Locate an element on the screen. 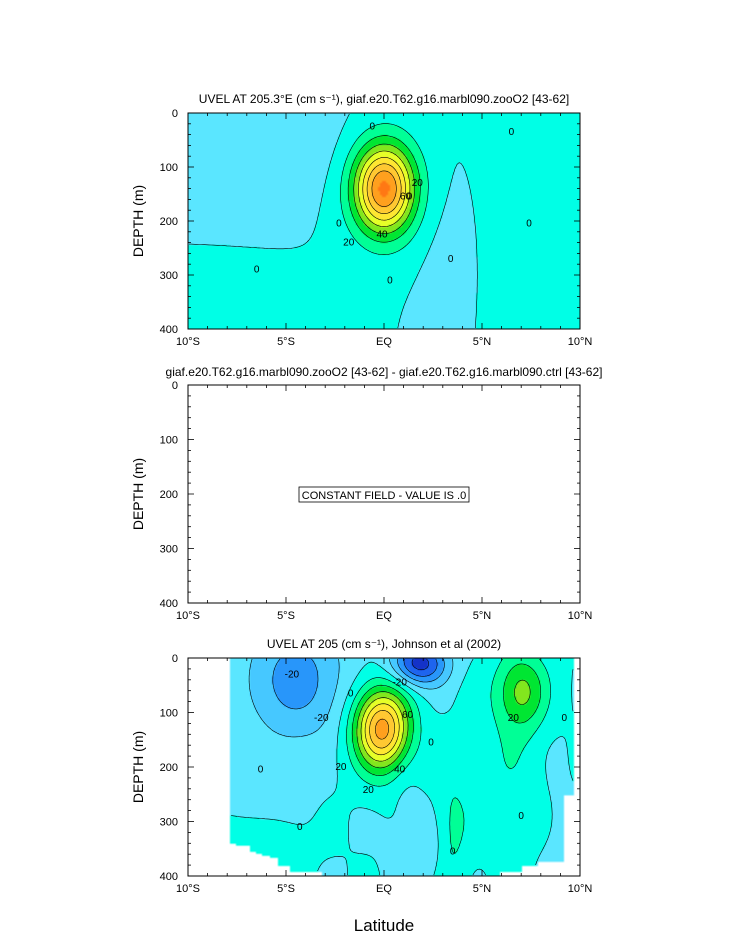 Image resolution: width=733 pixels, height=945 pixels. panel-2-annotation: CONSTANT FIELD - VALUE IS .0 is located at coordinates (384, 496).